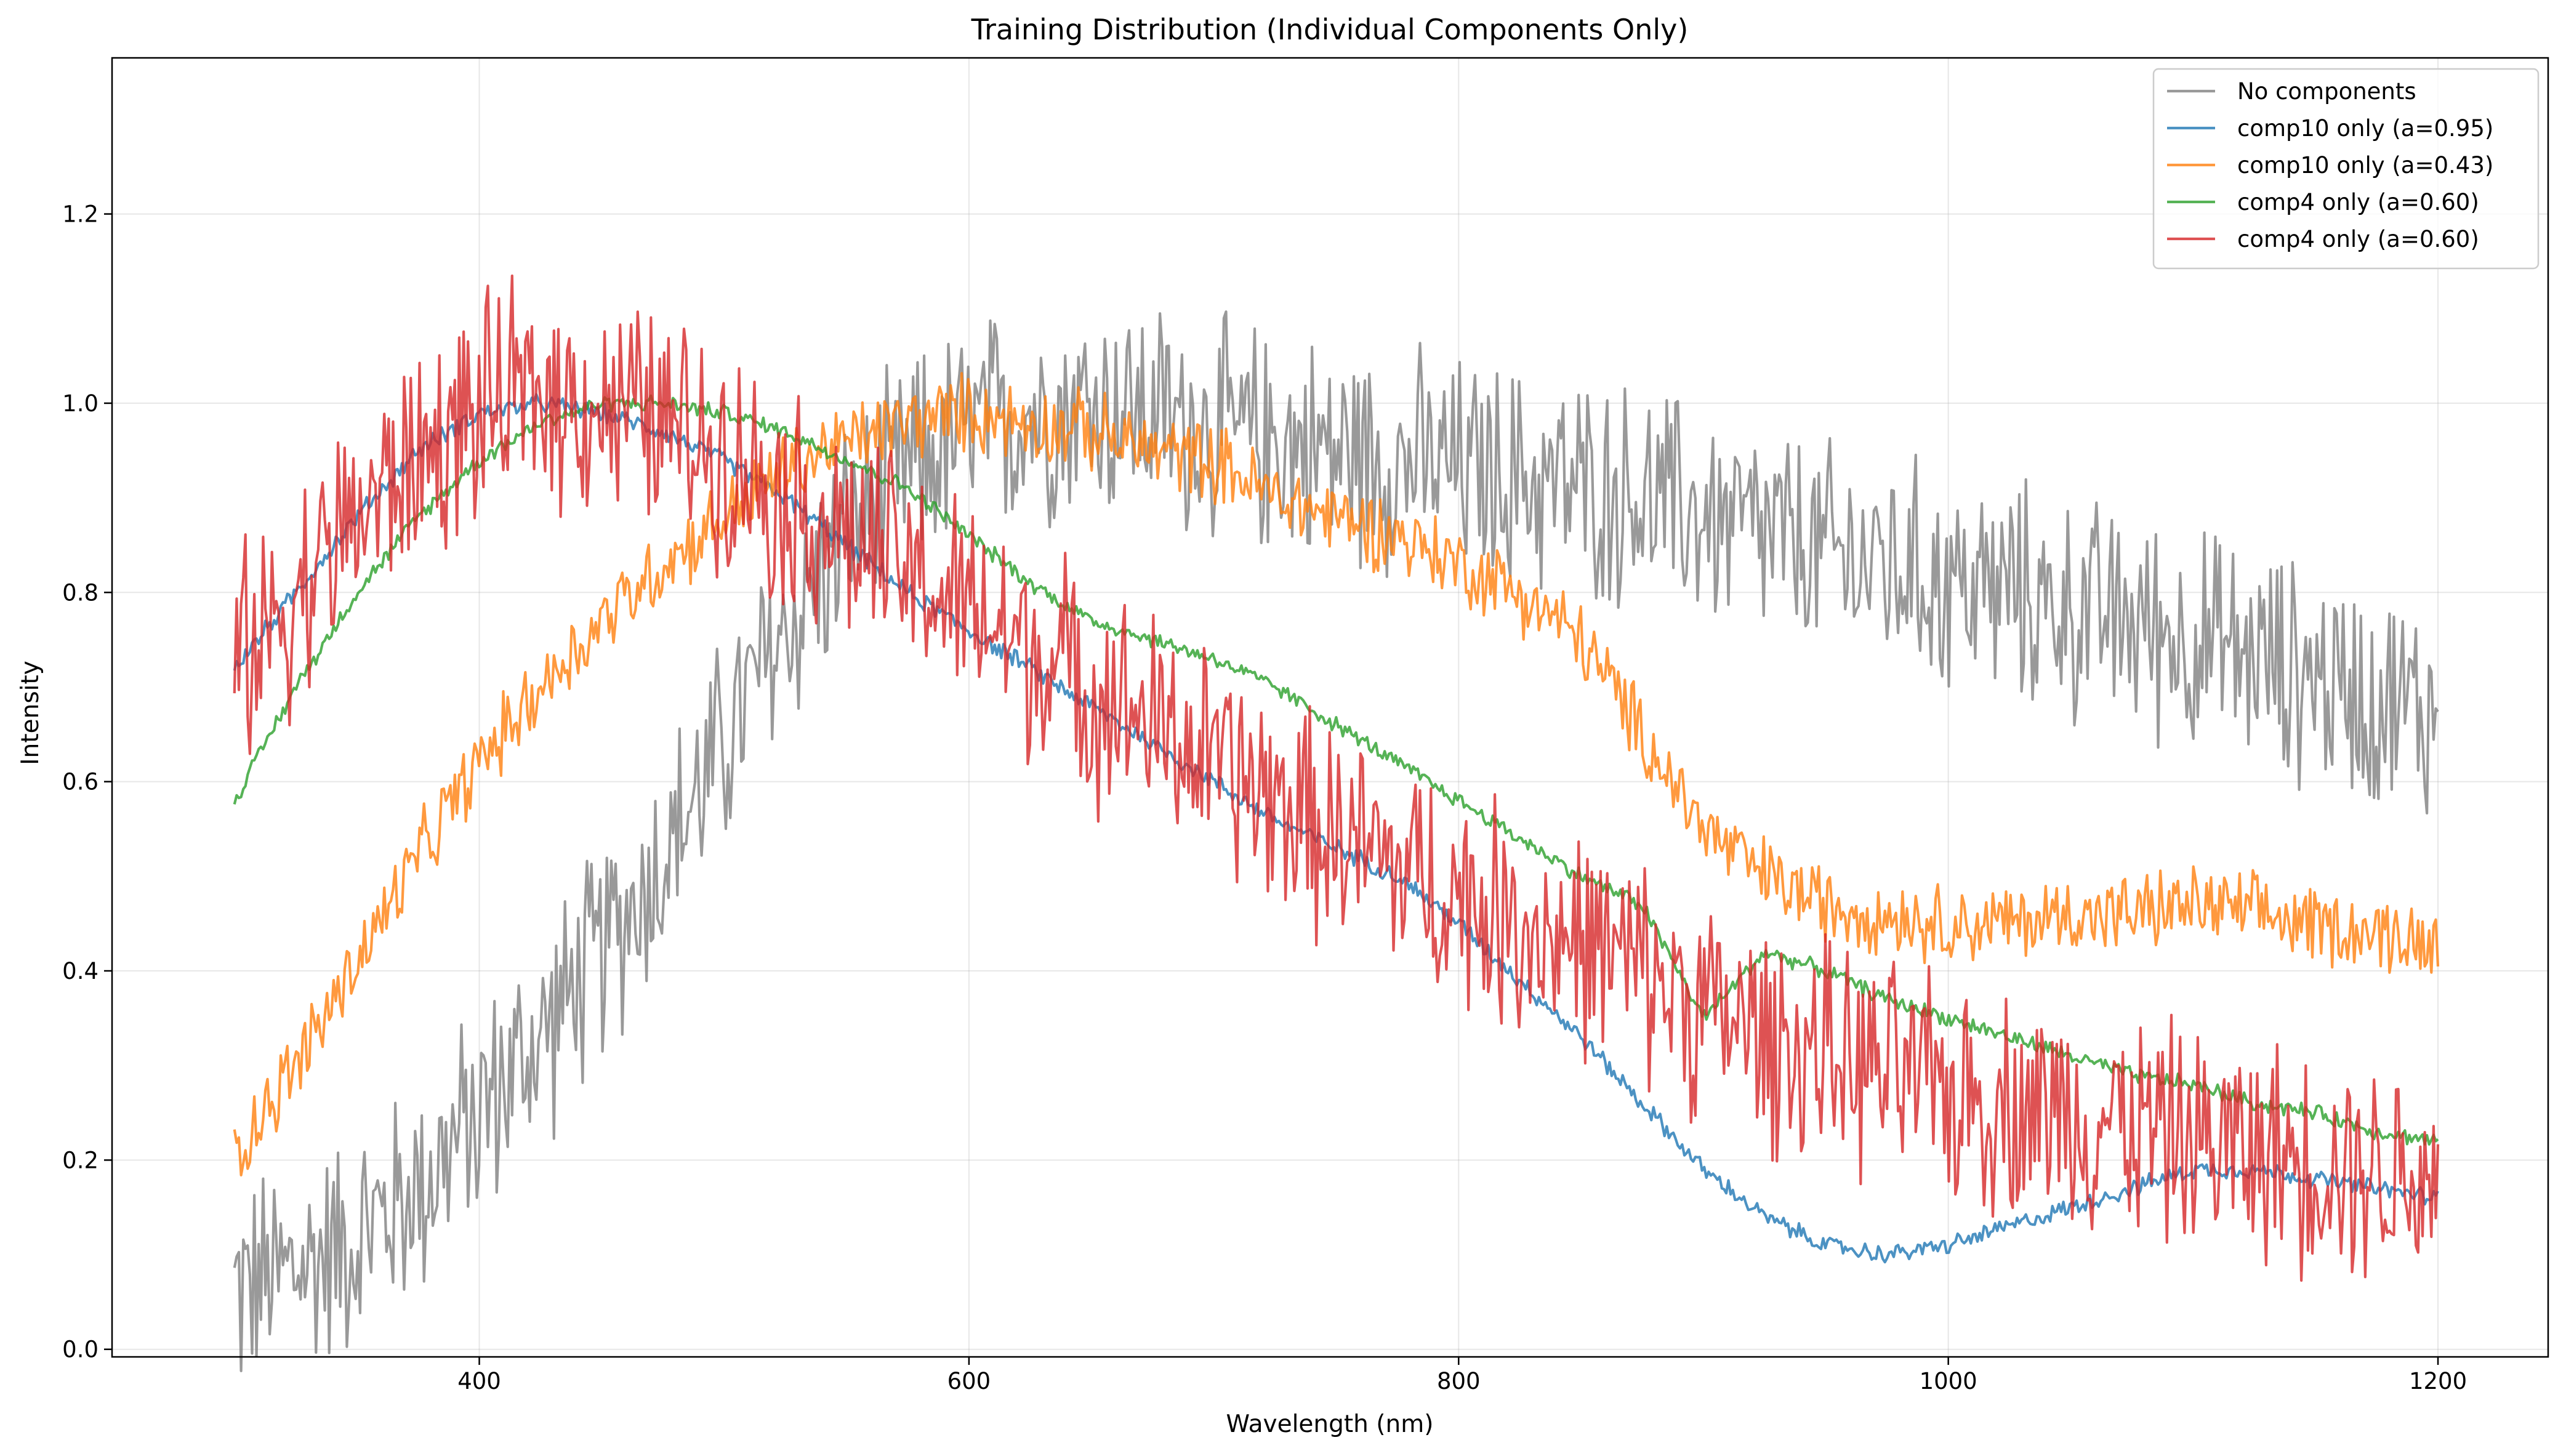  What do you see at coordinates (1330, 1424) in the screenshot?
I see `x-axis-label: Wavelength (nm)` at bounding box center [1330, 1424].